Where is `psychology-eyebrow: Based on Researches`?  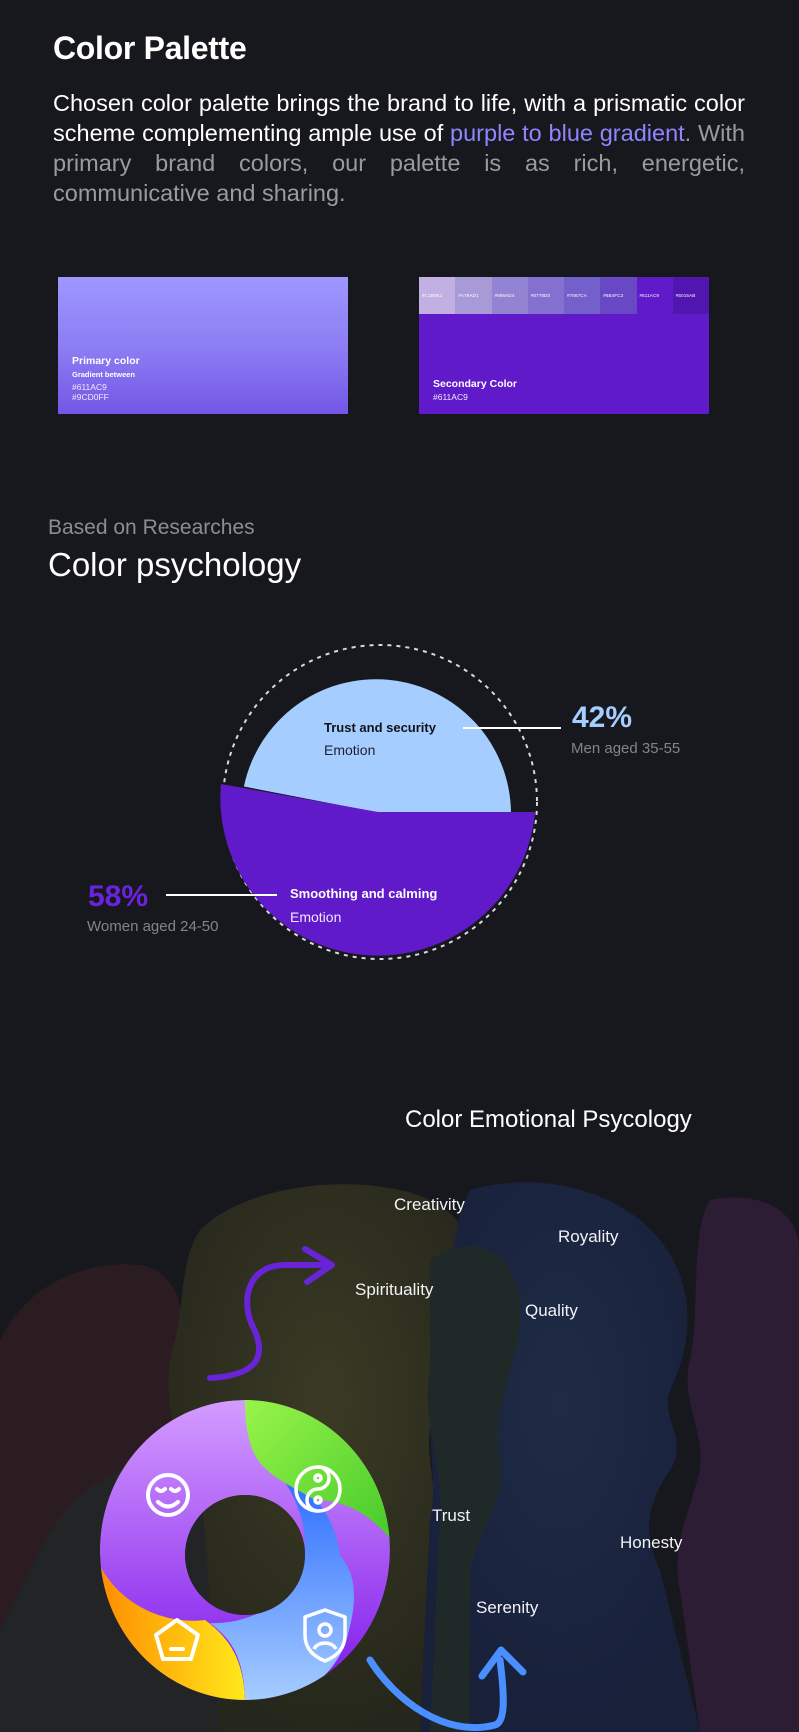 psychology-eyebrow: Based on Researches is located at coordinates (151, 527).